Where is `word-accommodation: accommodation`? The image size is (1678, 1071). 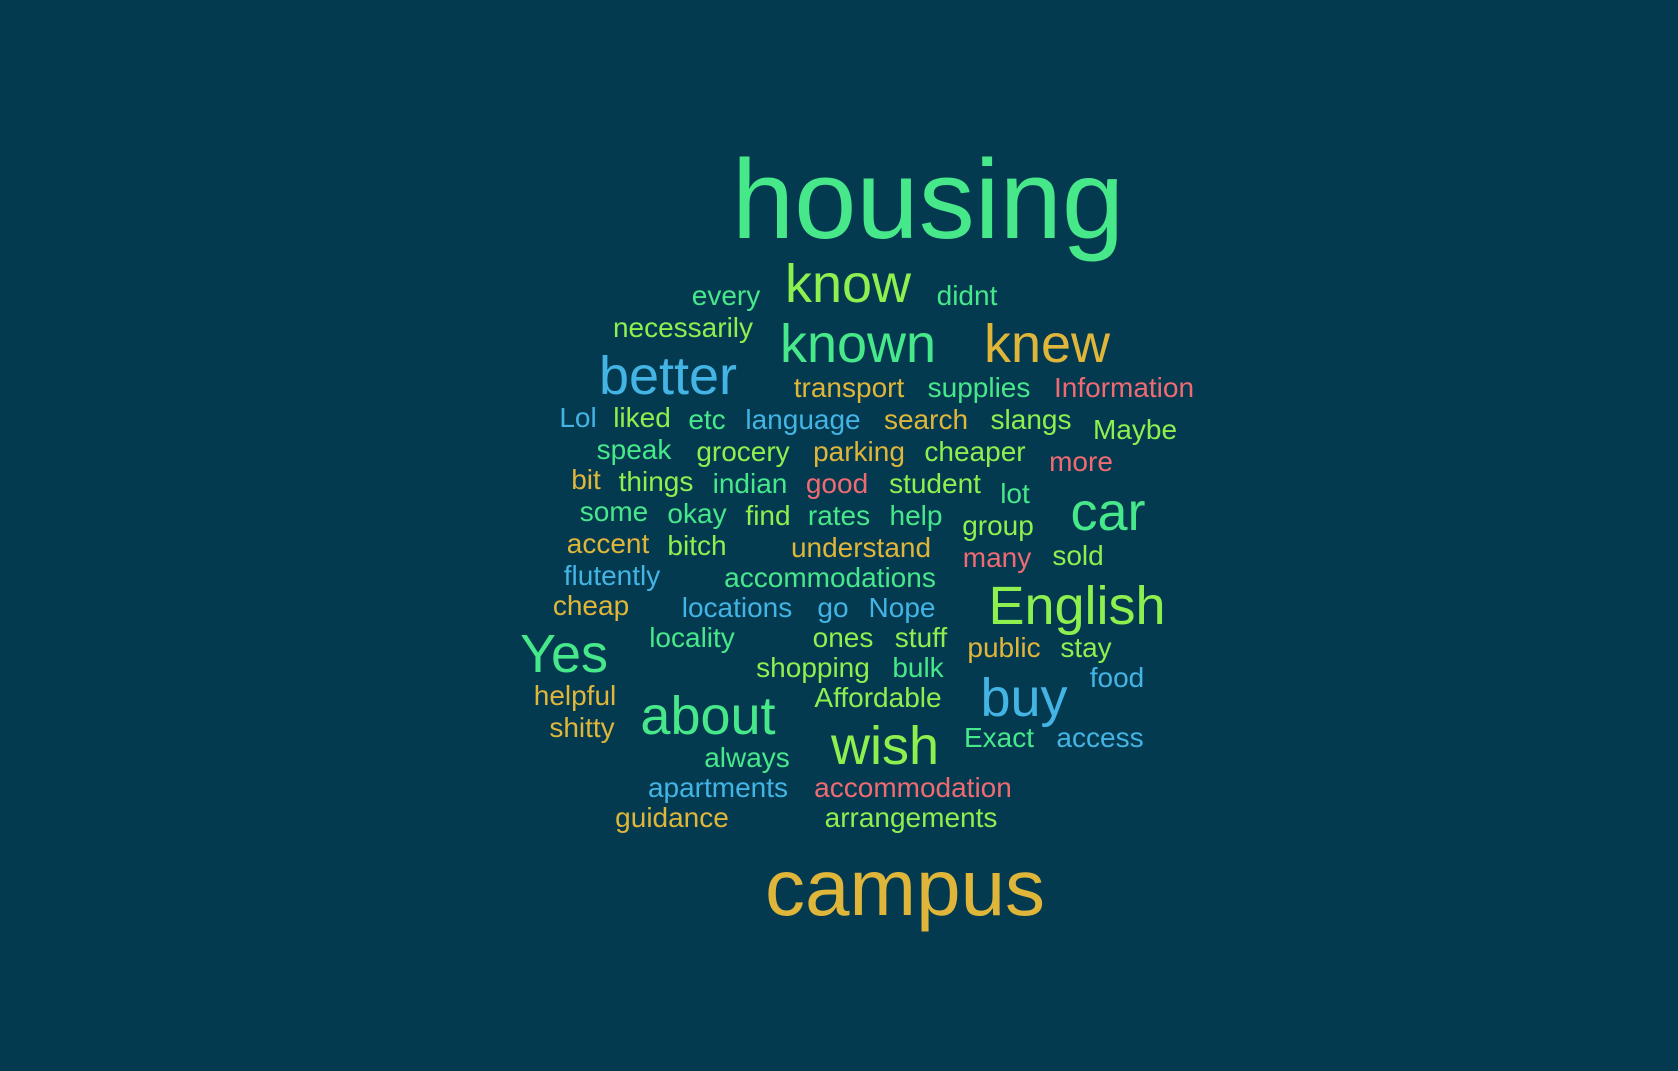 word-accommodation: accommodation is located at coordinates (913, 787).